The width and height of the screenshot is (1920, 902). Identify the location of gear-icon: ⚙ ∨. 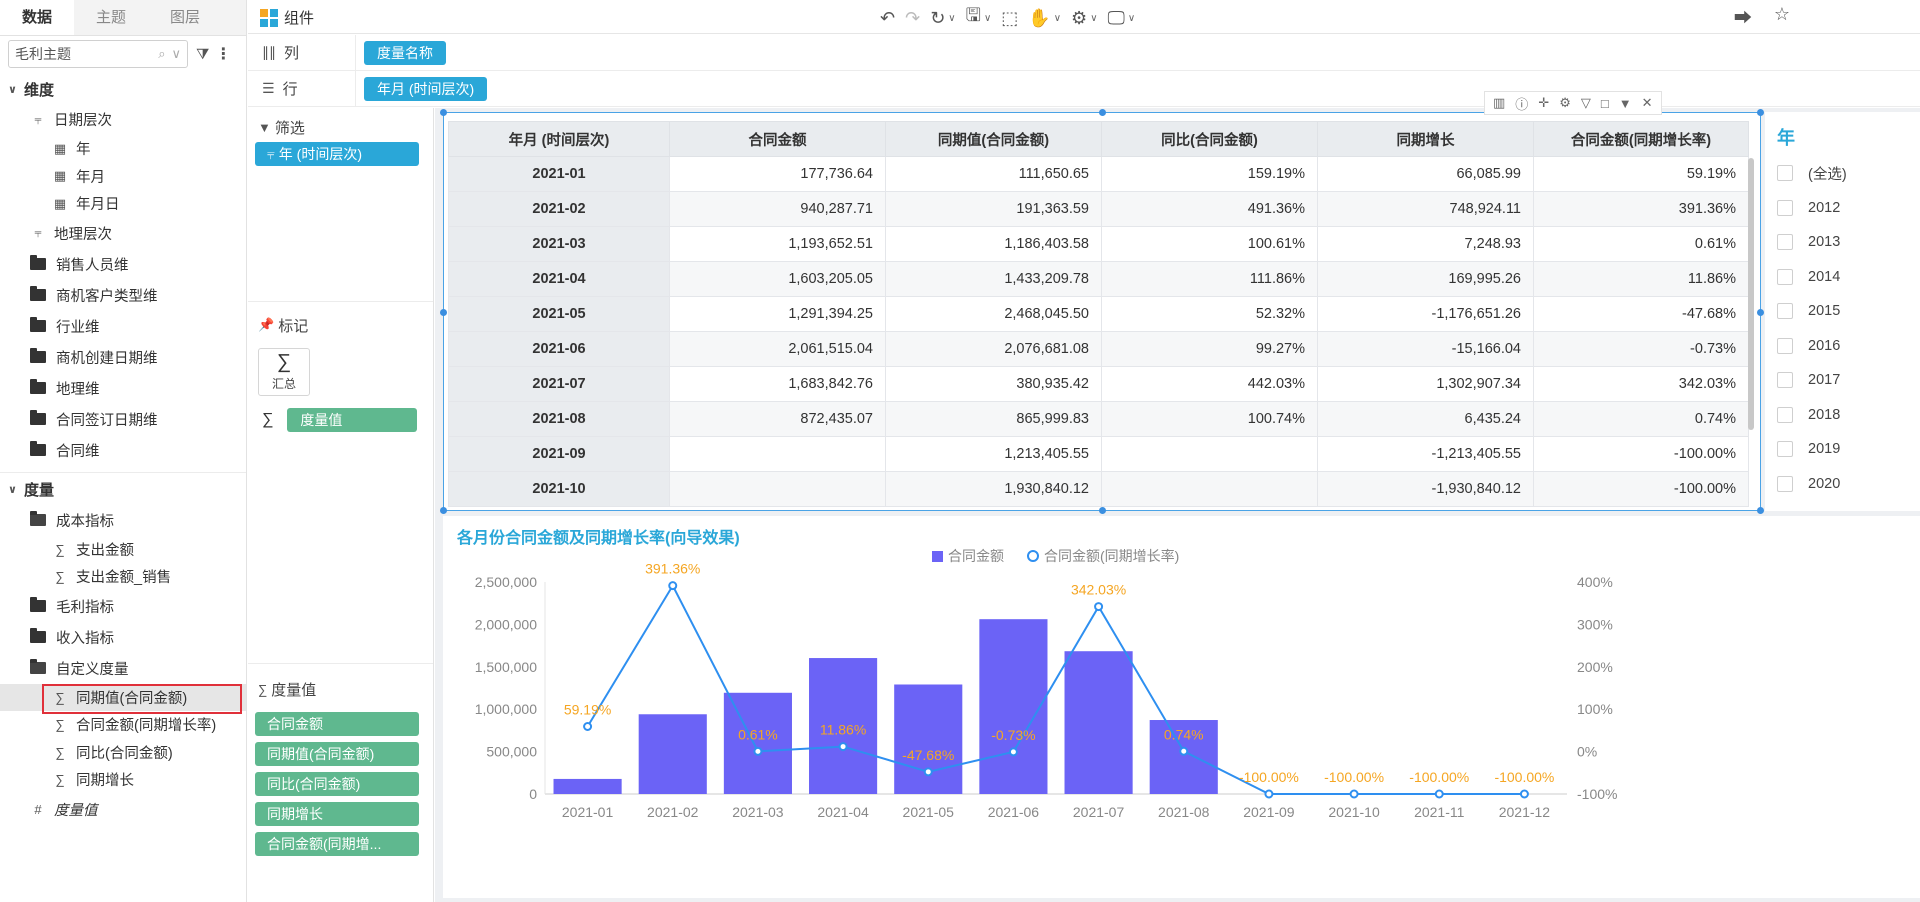
(1084, 17).